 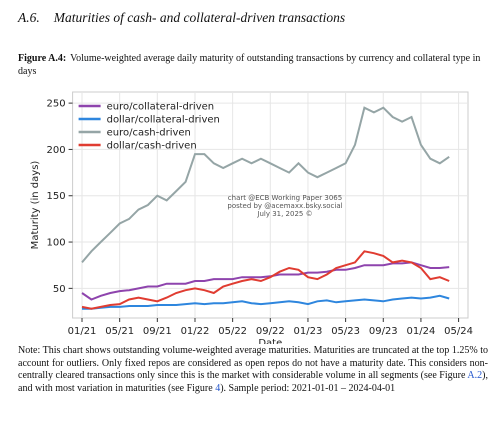 I want to click on y-tick-label: 250, so click(x=56, y=104).